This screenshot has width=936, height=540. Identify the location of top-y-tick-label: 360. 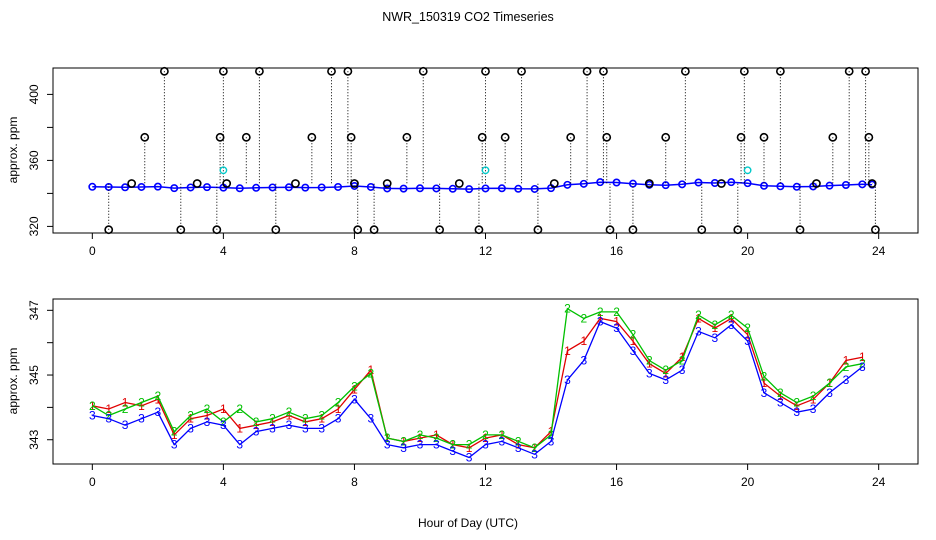
(34, 160).